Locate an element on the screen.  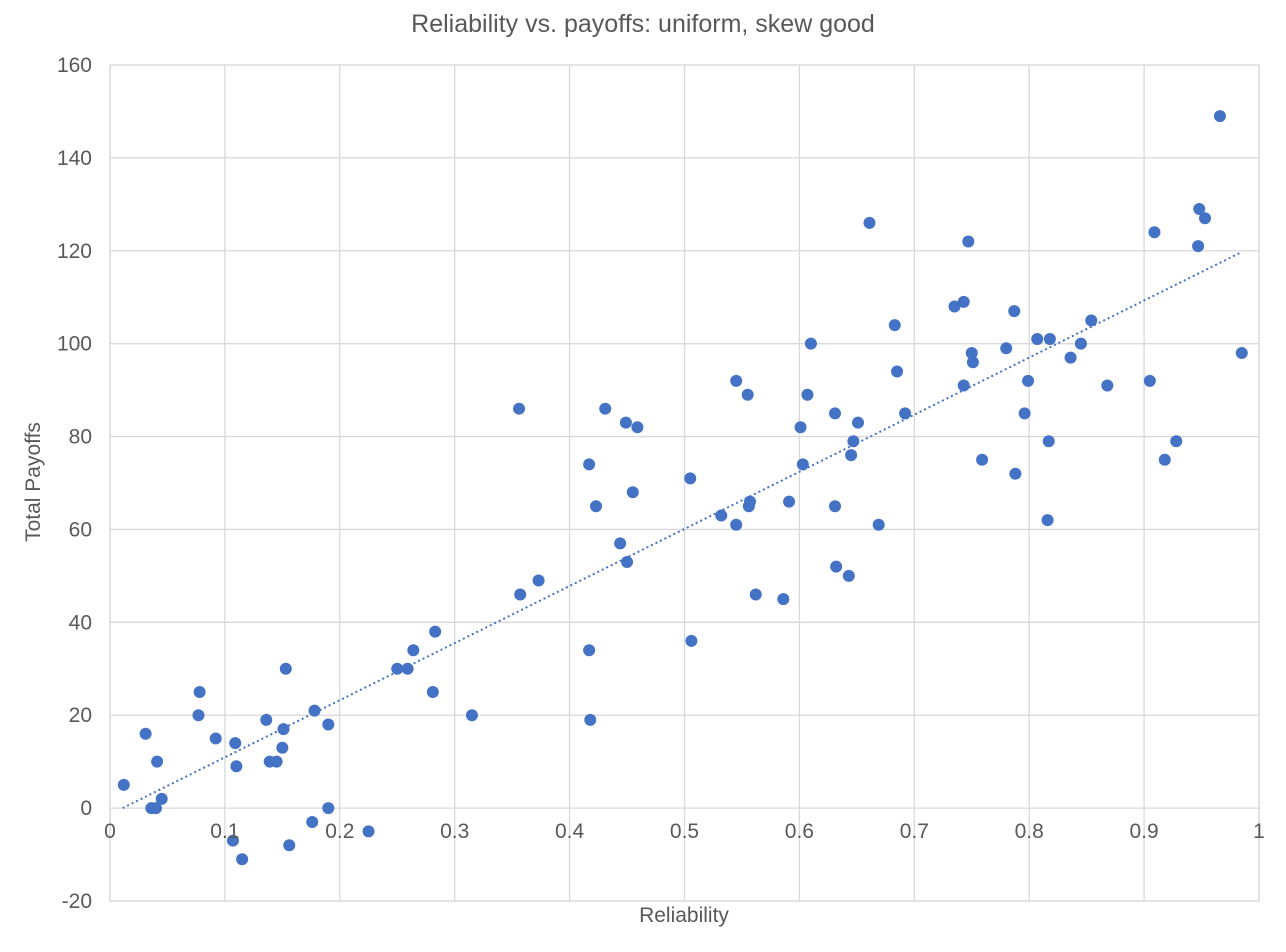
x-axis-tick-labels: 0 0.1 0.2 0.3 0.4 0.5 0.6 0.7 0.8 0.9 1 is located at coordinates (684, 831).